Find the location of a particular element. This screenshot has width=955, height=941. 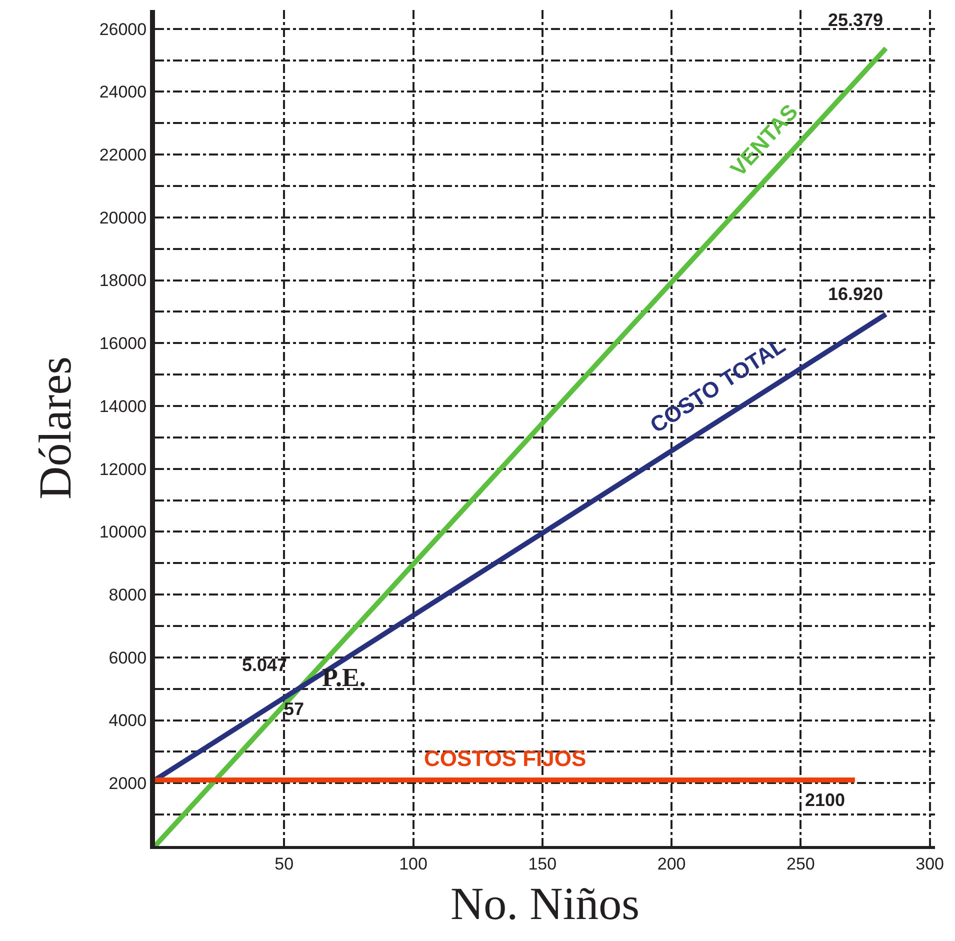

annotation: 25.379 is located at coordinates (856, 20).